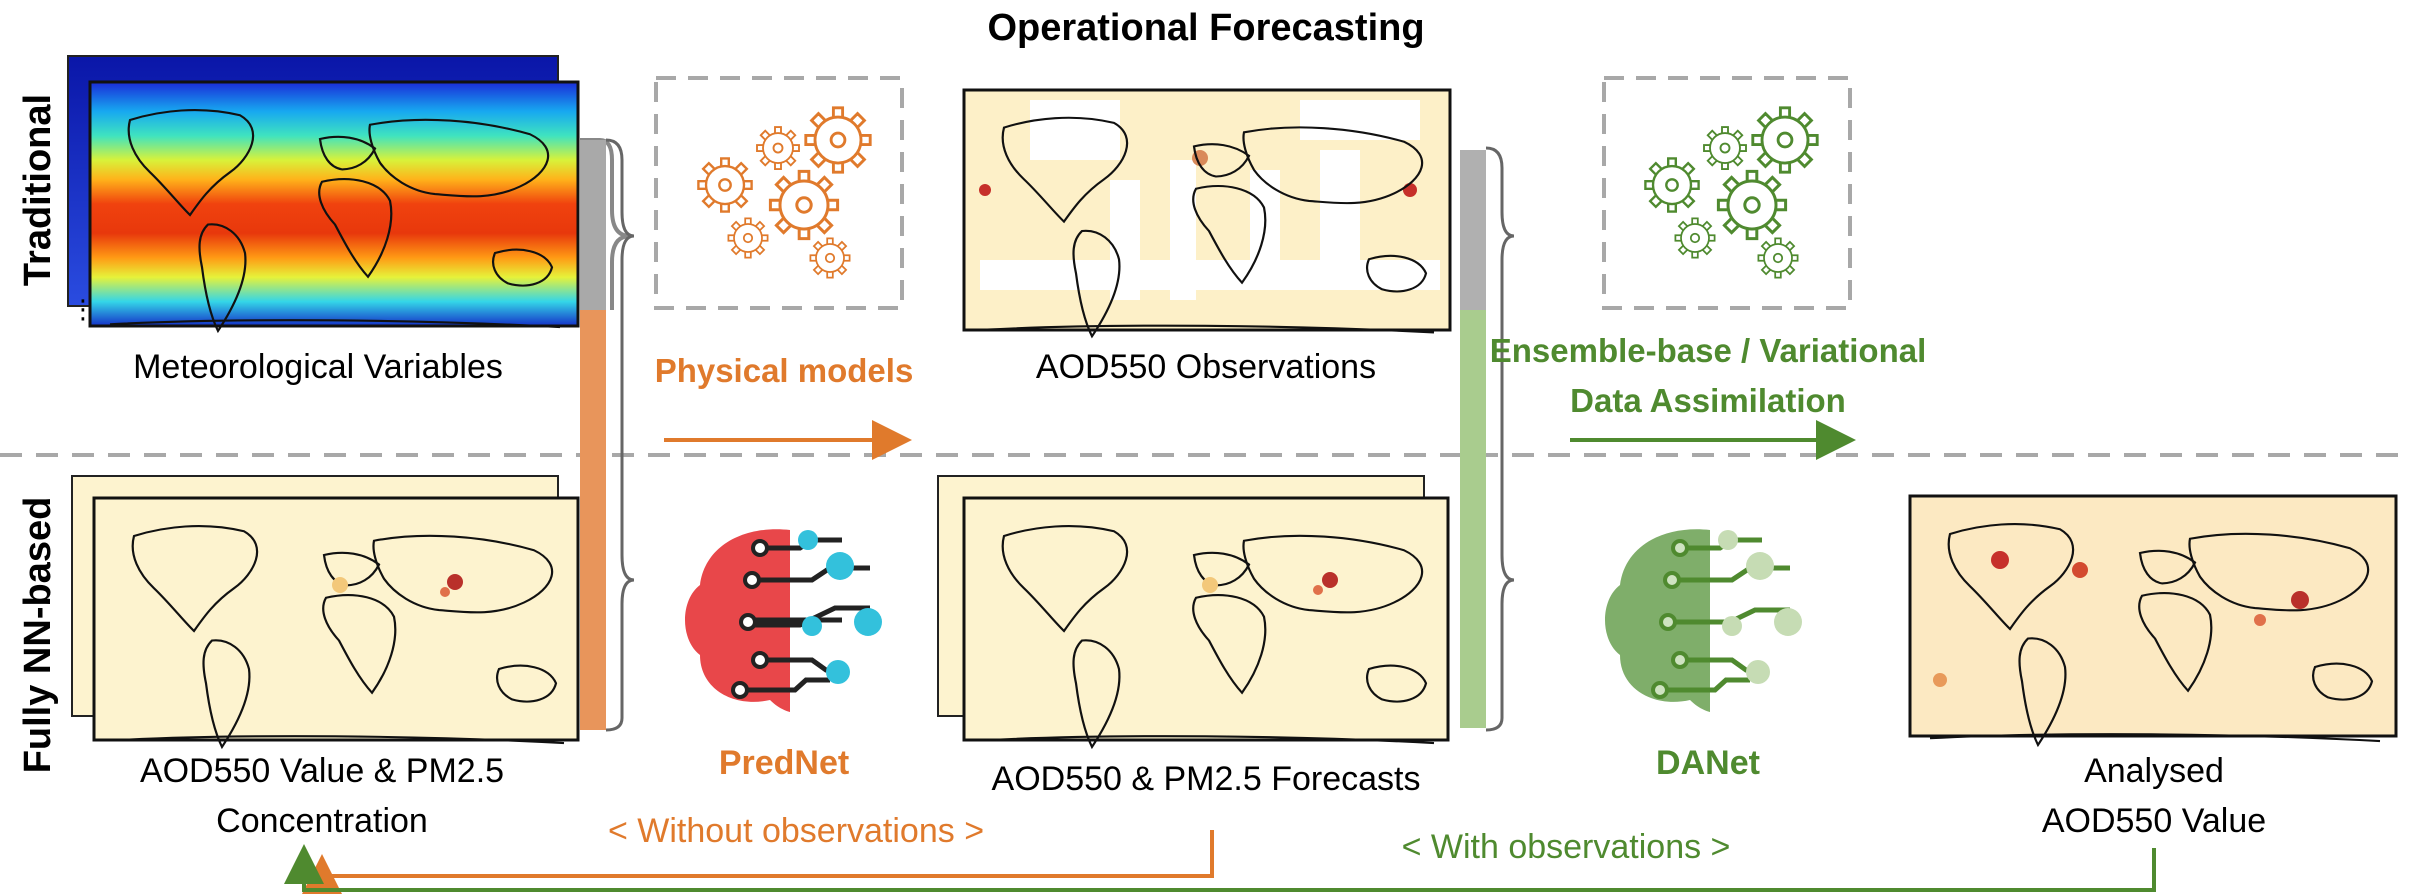 This screenshot has width=2412, height=896. I want to click on label-data-assimilation-line2: Data Assimilation, so click(1708, 400).